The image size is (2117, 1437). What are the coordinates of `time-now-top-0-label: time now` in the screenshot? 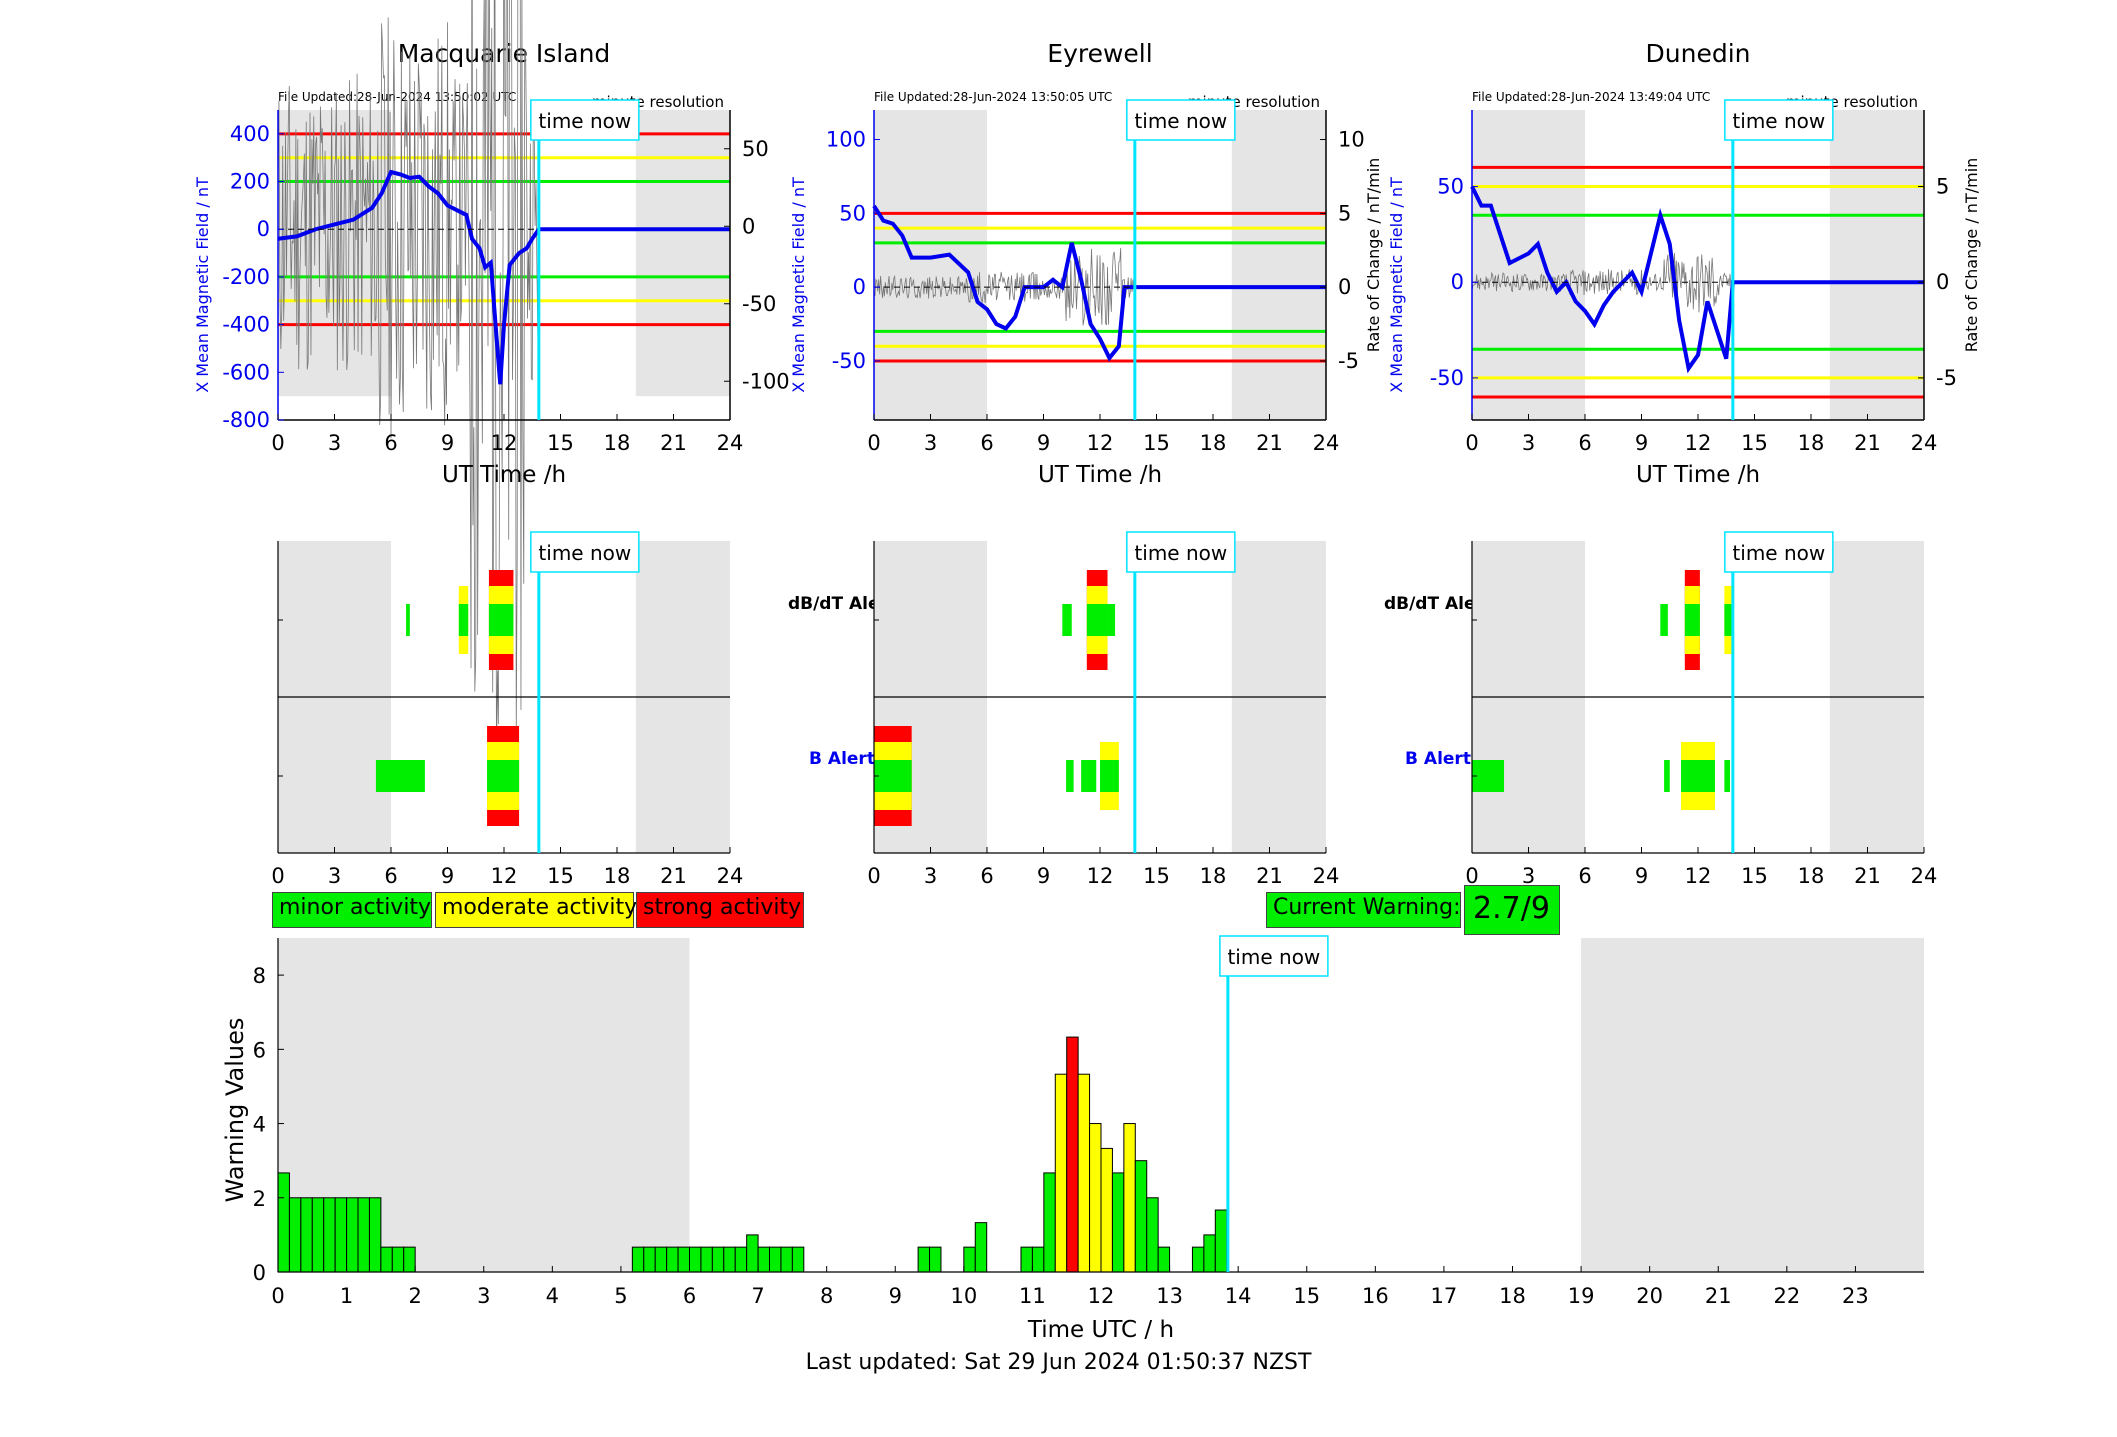 It's located at (584, 121).